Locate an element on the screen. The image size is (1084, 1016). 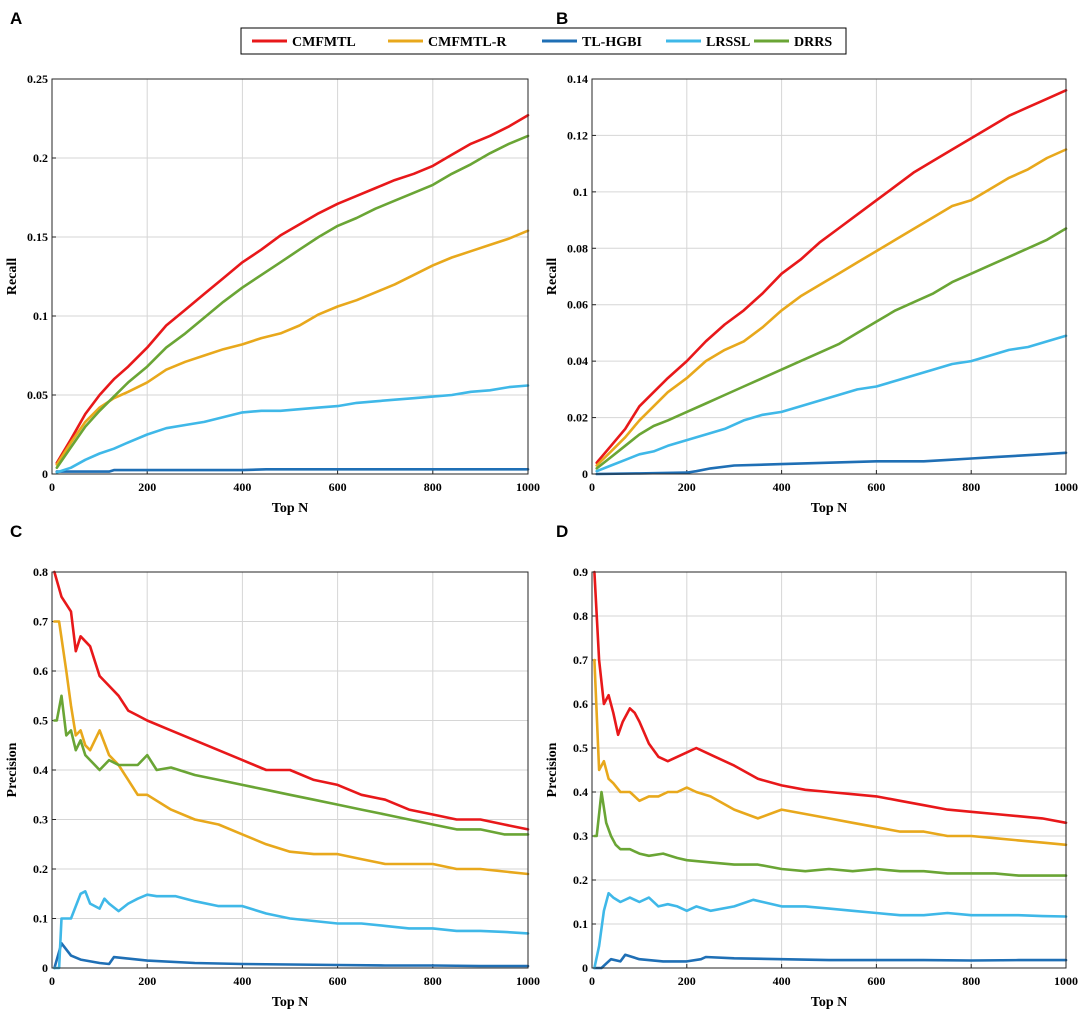
series-line-lrssl-c is located at coordinates (291, 929).